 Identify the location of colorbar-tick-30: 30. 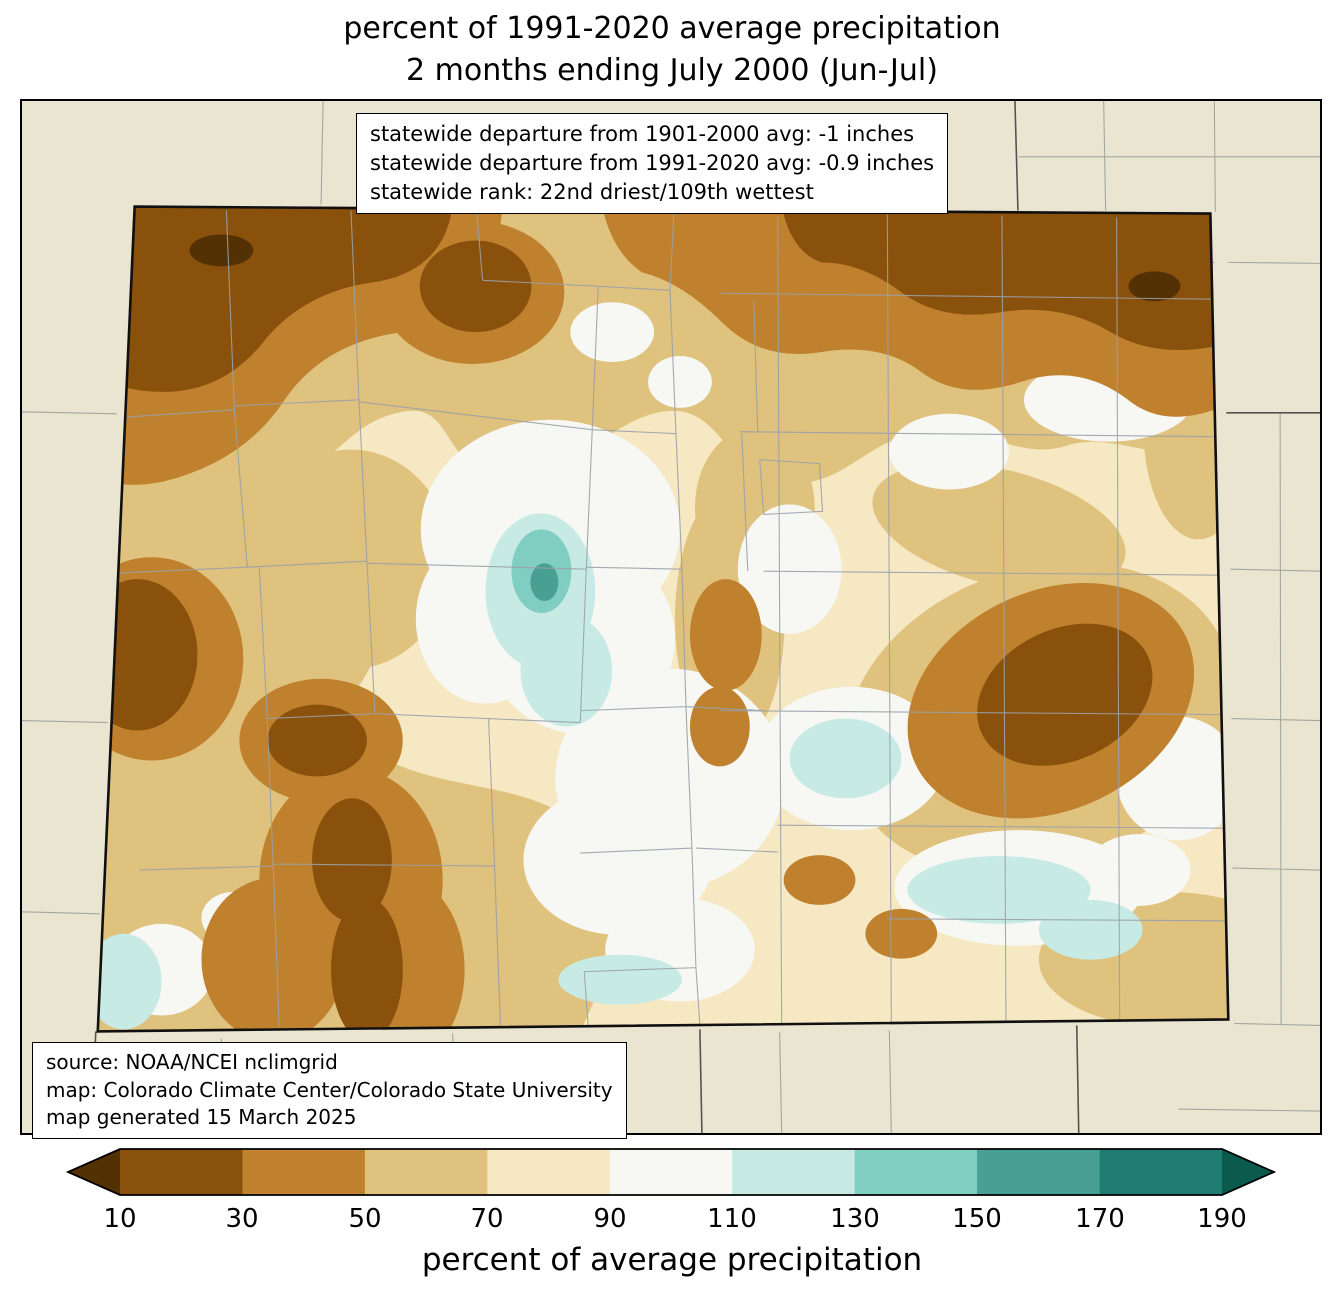
(242, 1219).